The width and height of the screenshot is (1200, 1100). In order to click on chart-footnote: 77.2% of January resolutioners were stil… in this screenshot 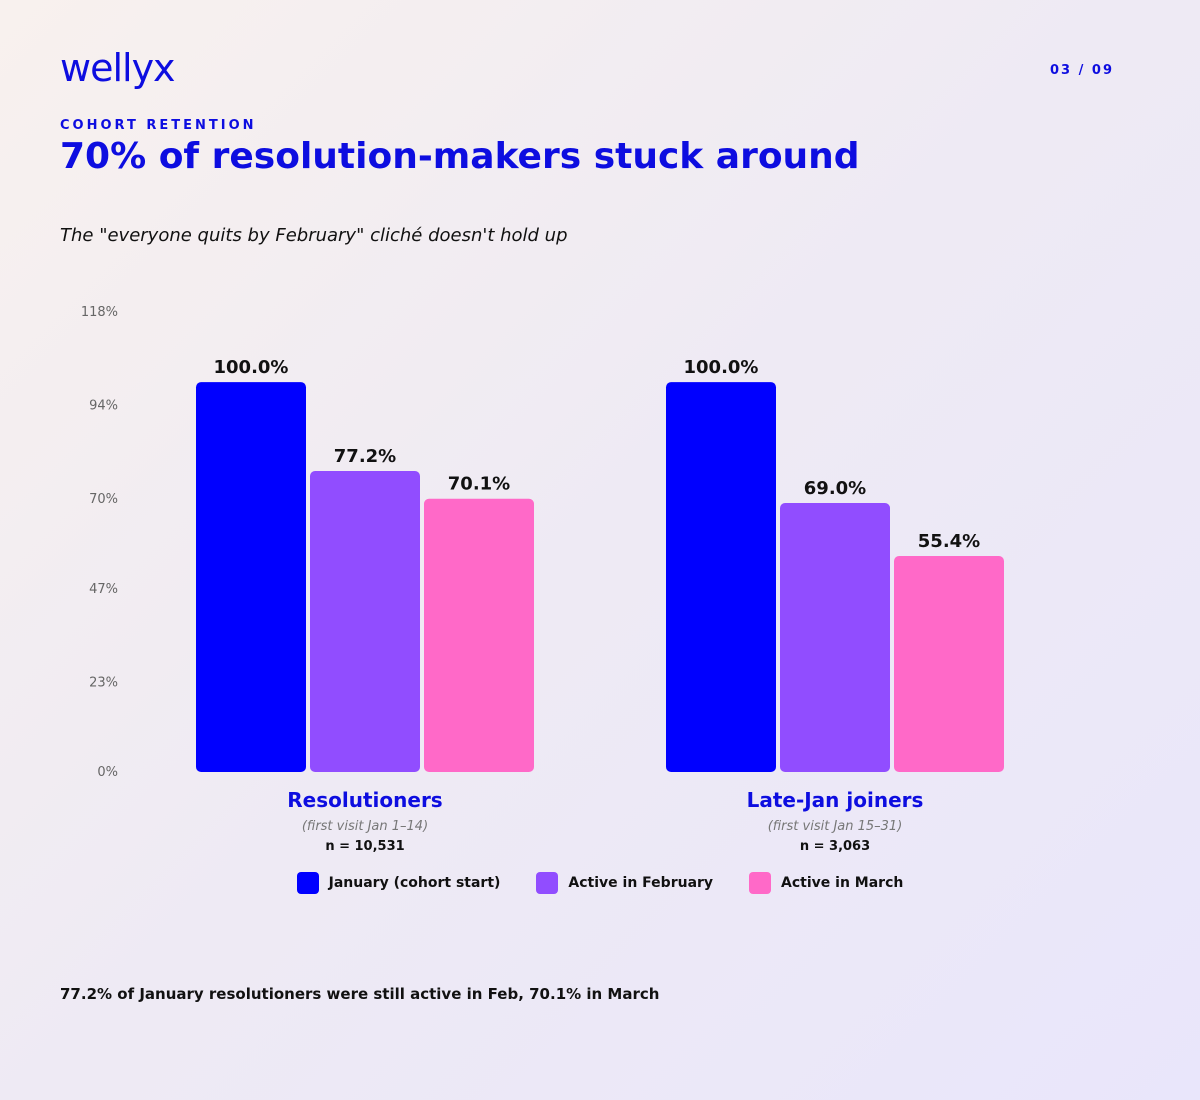, I will do `click(360, 994)`.